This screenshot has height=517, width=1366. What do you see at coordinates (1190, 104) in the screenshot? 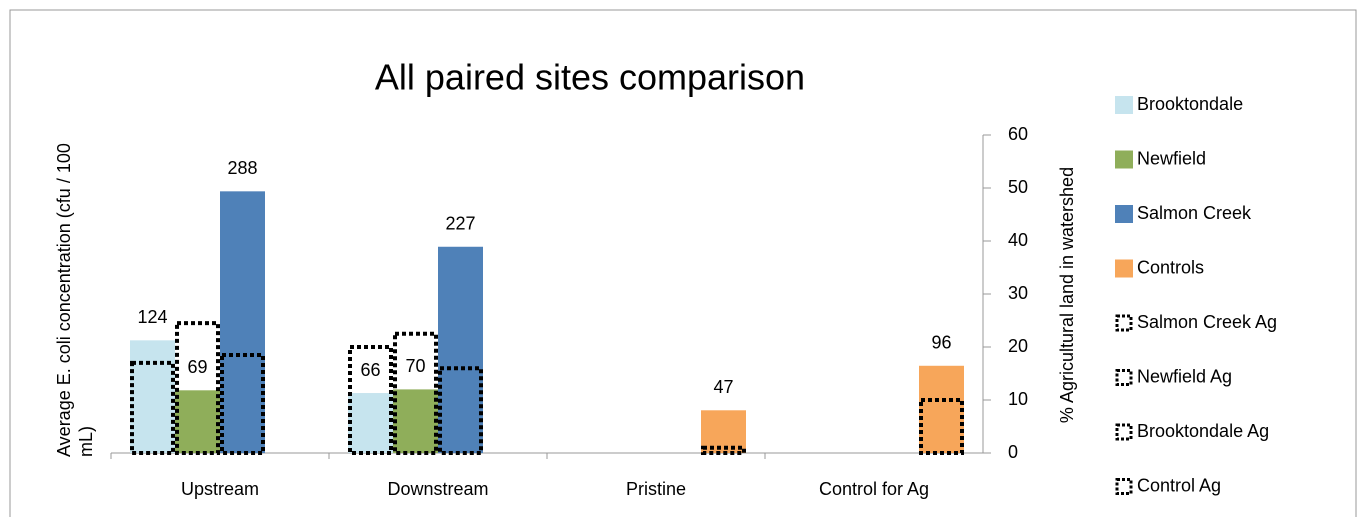
I see `legend-label: Brooktondale` at bounding box center [1190, 104].